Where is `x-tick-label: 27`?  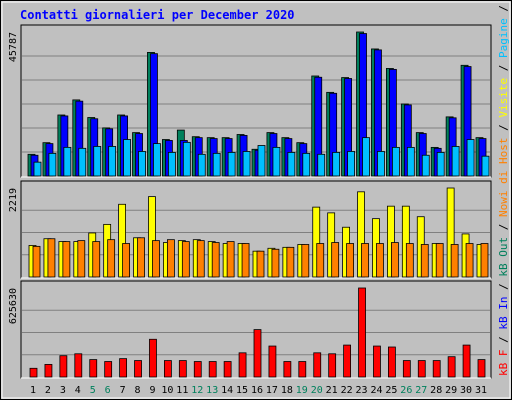 x-tick-label: 27 is located at coordinates (421, 390).